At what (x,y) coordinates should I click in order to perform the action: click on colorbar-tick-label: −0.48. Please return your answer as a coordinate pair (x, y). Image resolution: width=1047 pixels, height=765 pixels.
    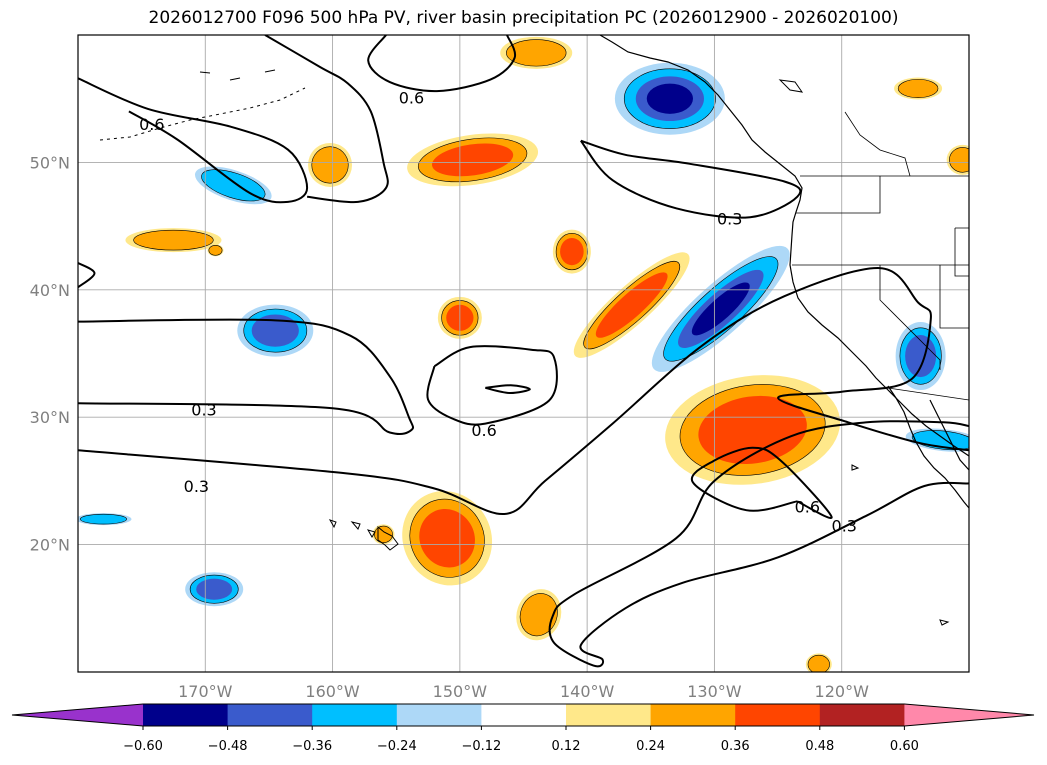
    Looking at the image, I should click on (228, 746).